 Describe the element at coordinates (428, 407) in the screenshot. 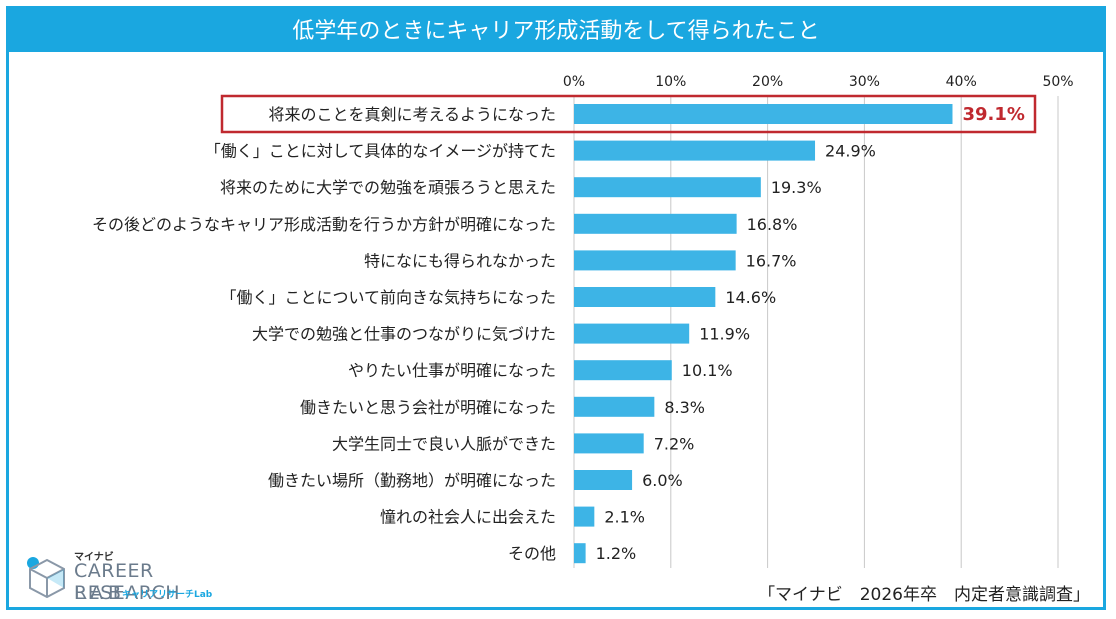

I see `category-label: 働きたいと思う会社が明確になった` at that location.